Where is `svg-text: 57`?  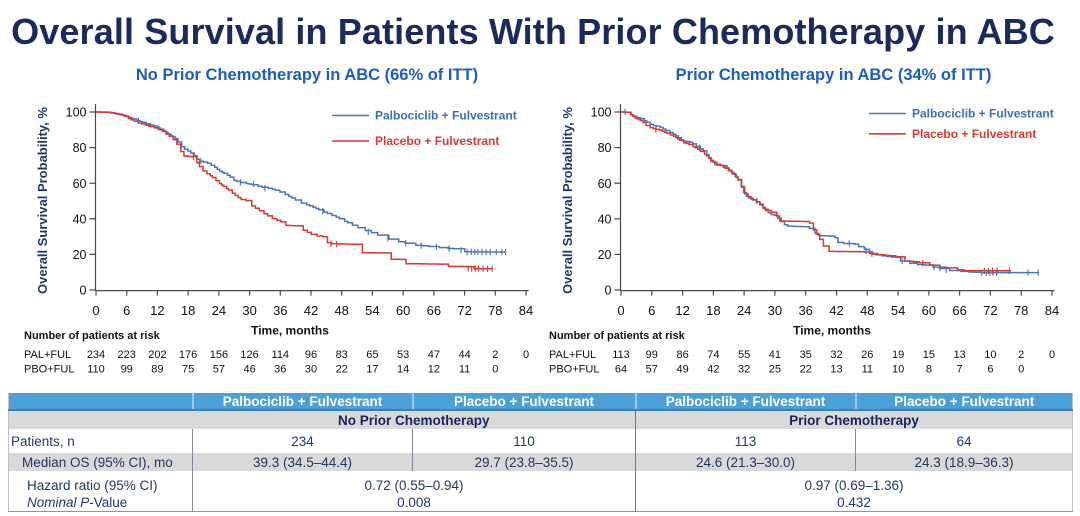
svg-text: 57 is located at coordinates (652, 369).